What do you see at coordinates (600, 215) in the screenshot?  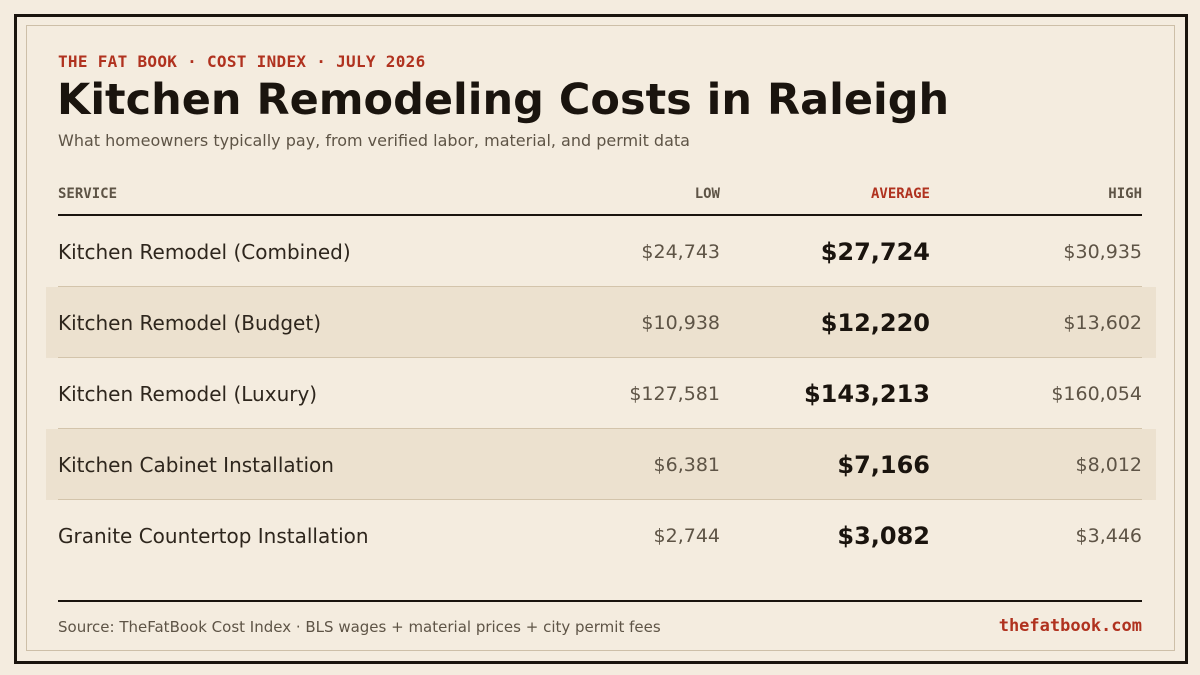 I see `header-rule` at bounding box center [600, 215].